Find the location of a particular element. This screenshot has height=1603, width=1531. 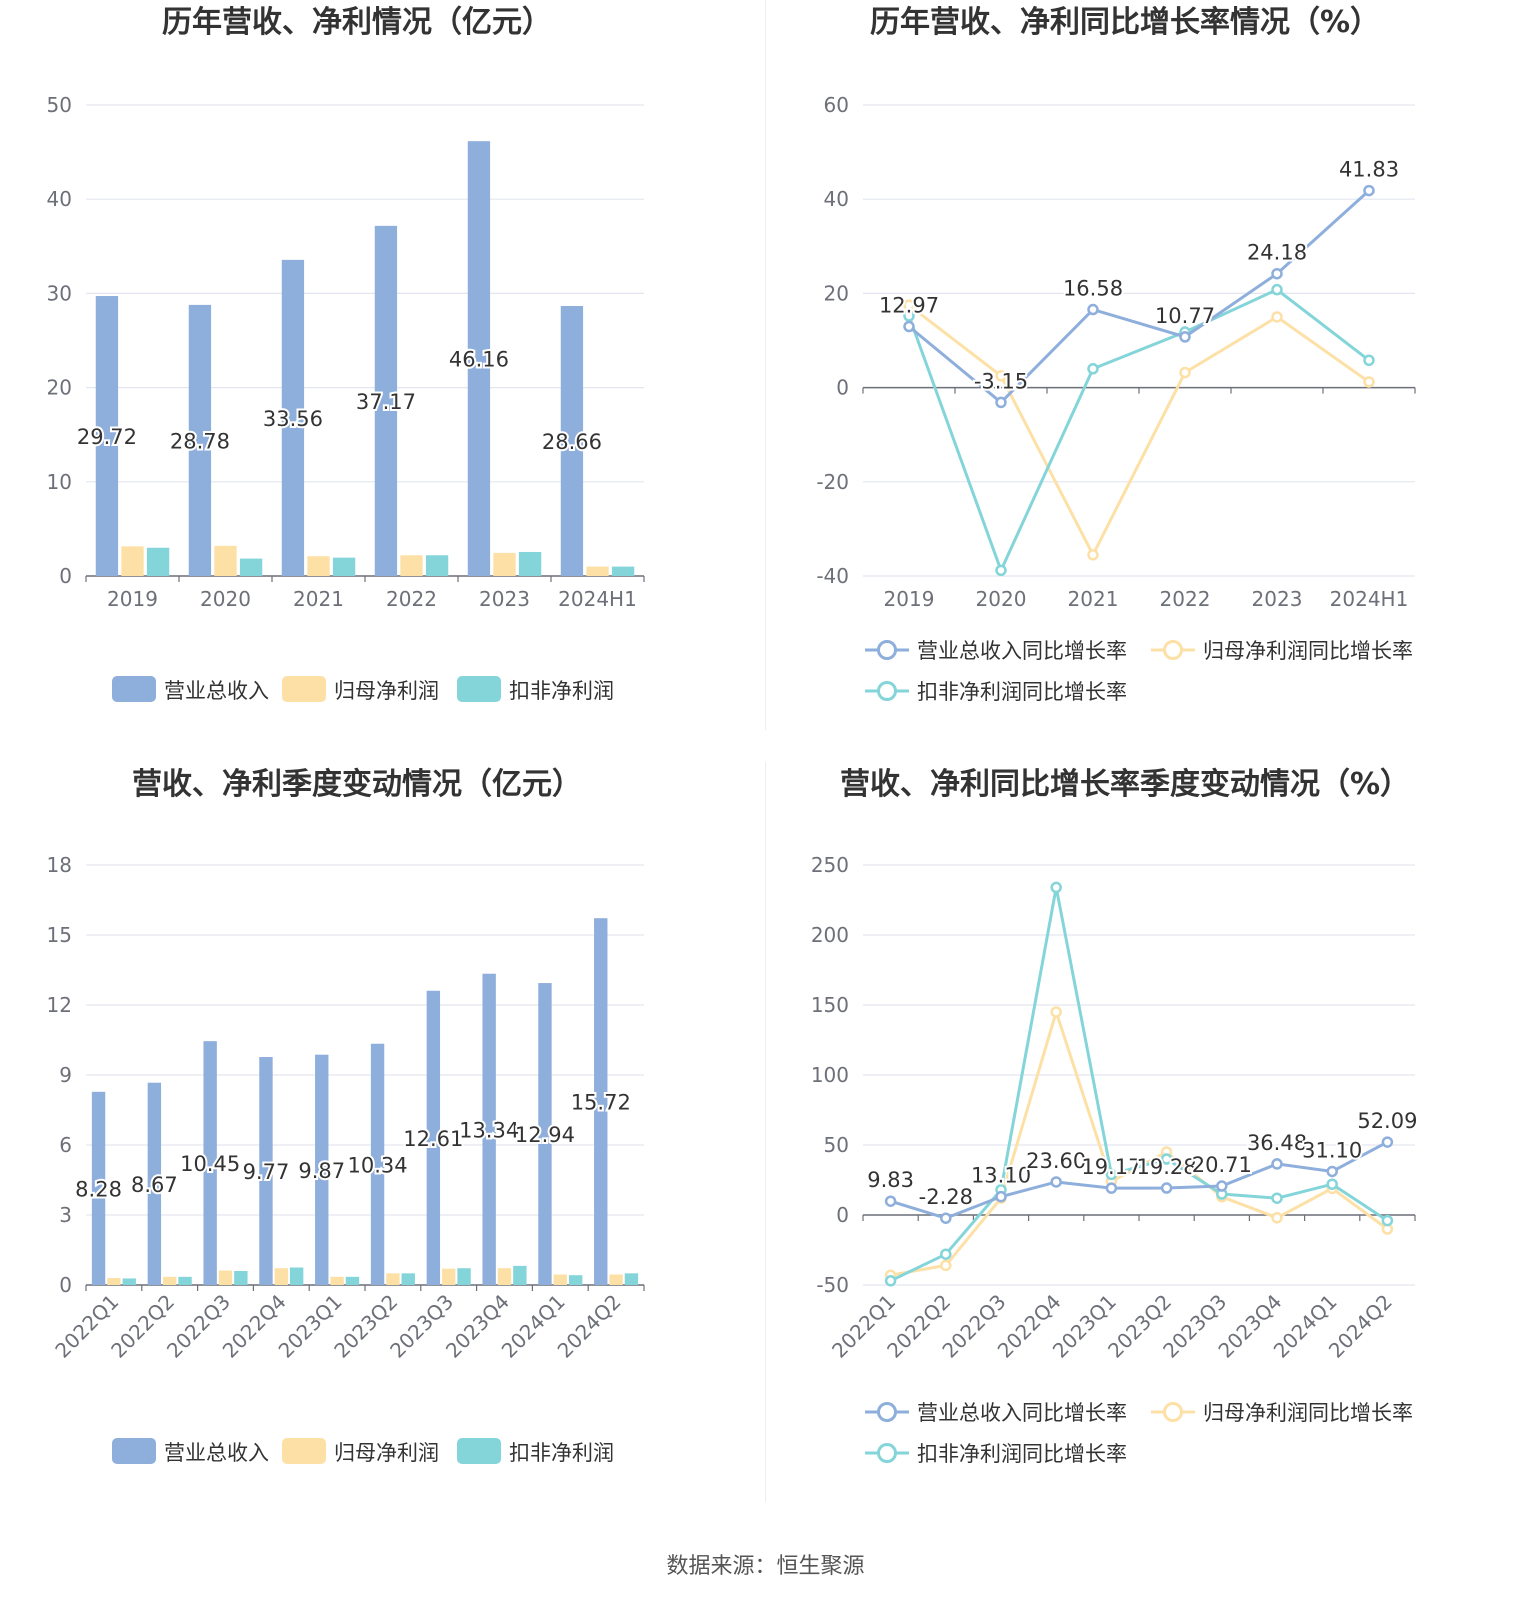

y-tick-label: 200 is located at coordinates (830, 935).